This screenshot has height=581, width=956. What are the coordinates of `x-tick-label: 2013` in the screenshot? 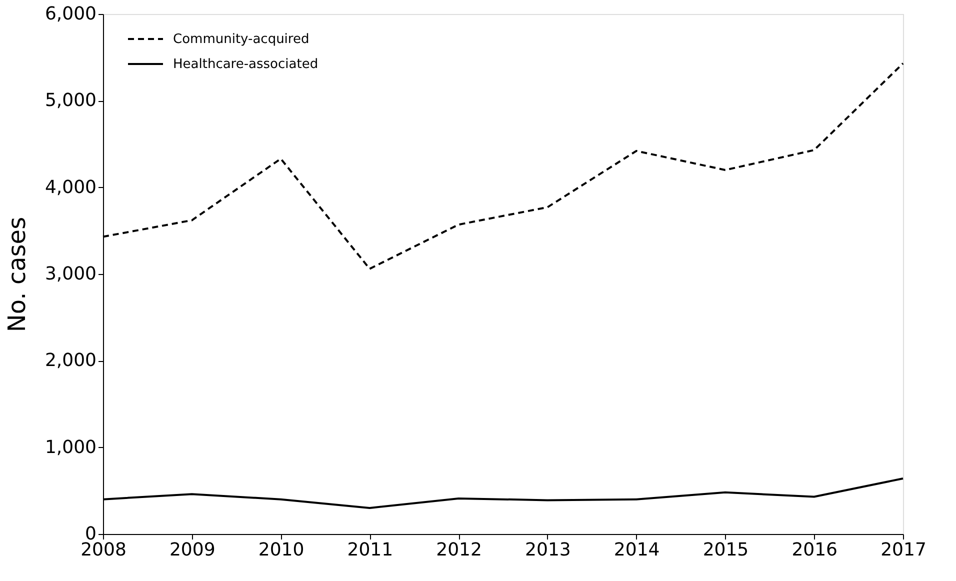 It's located at (548, 550).